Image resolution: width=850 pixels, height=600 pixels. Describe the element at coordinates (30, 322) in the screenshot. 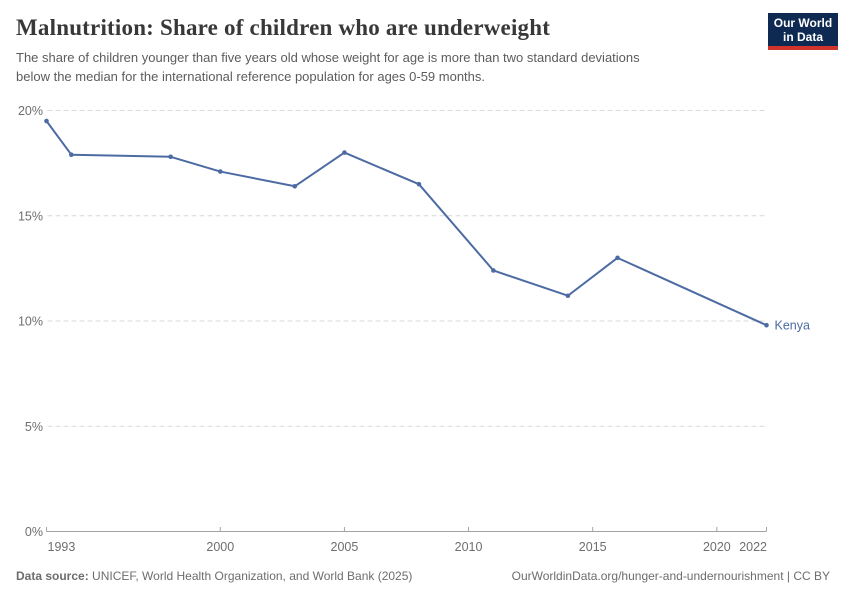

I see `y-axis-tick-label: 10%` at that location.